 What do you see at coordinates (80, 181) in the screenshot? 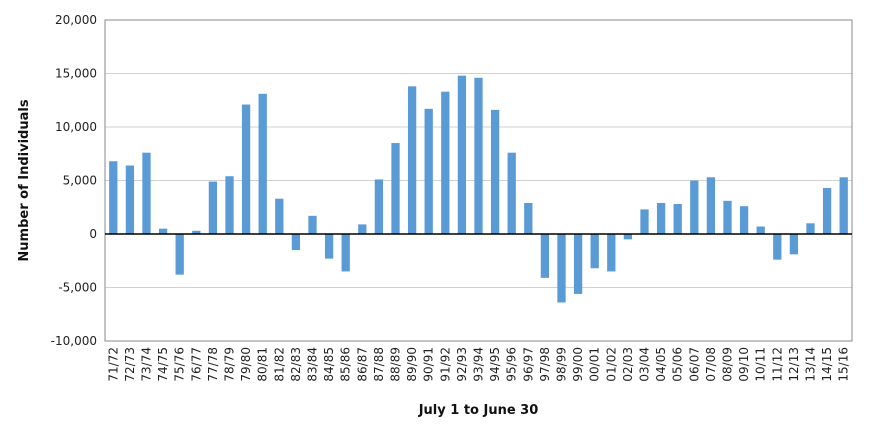
I see `y-tick-label: 5,000` at bounding box center [80, 181].